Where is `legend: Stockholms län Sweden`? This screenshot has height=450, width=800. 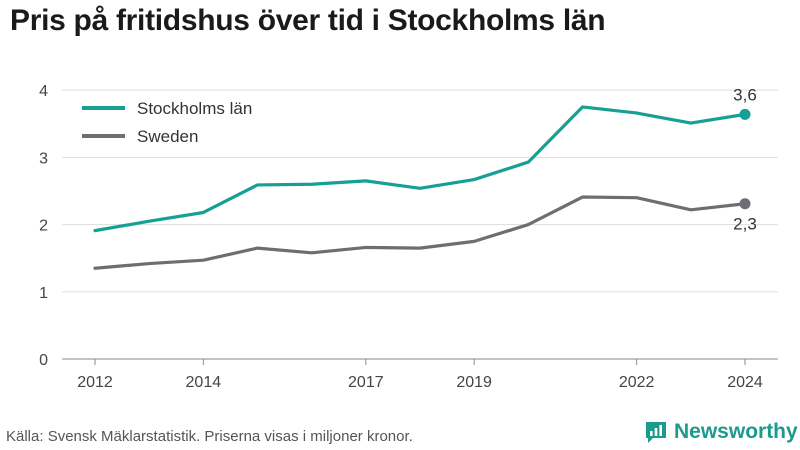 legend: Stockholms län Sweden is located at coordinates (167, 122).